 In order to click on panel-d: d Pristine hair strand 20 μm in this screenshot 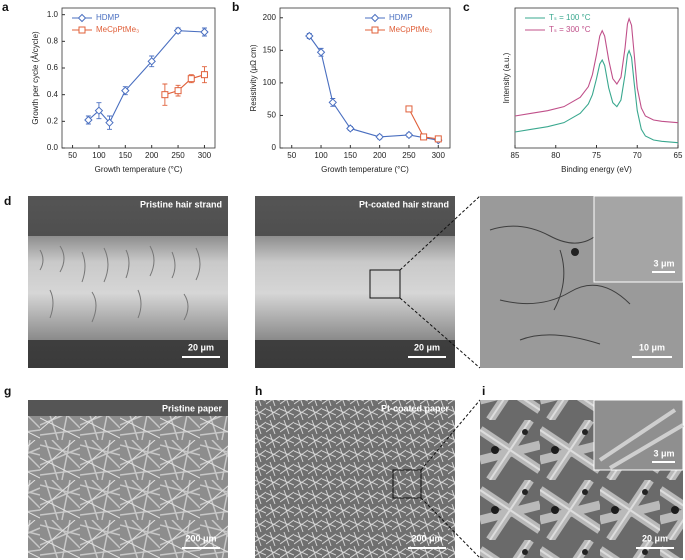, I will do `click(116, 281)`.